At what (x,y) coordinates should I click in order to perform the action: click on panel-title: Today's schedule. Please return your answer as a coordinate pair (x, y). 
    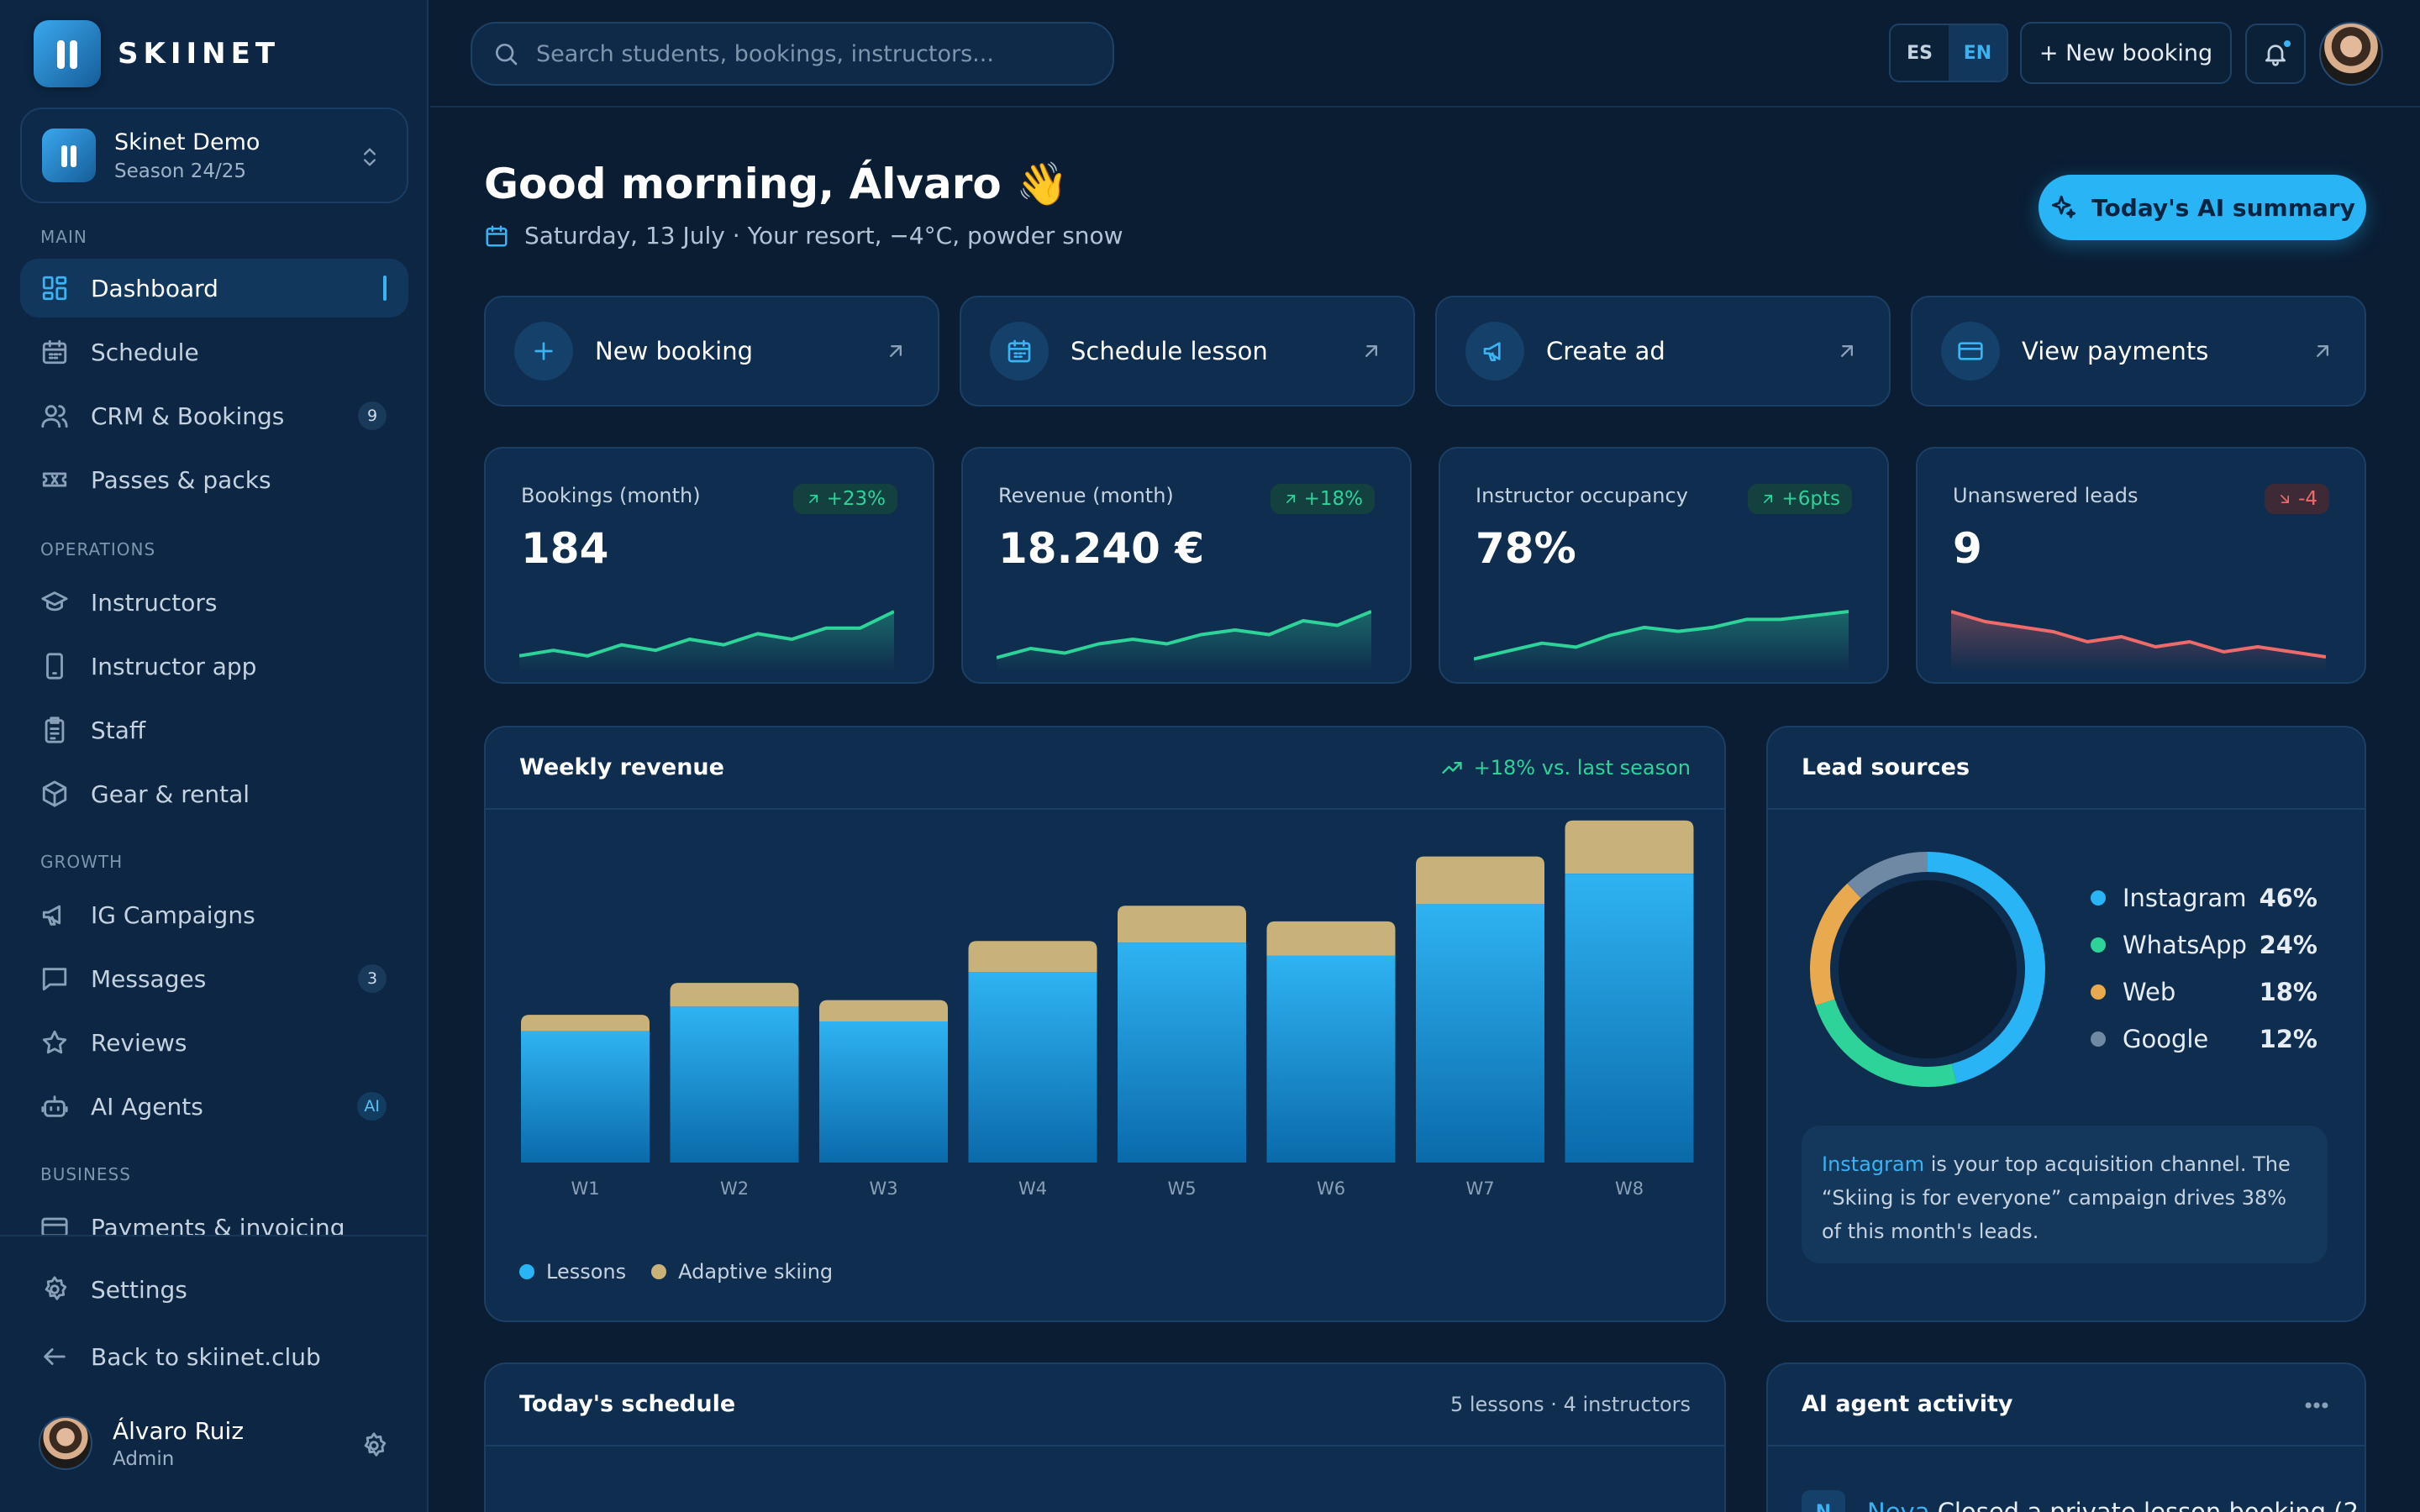
    Looking at the image, I should click on (628, 1404).